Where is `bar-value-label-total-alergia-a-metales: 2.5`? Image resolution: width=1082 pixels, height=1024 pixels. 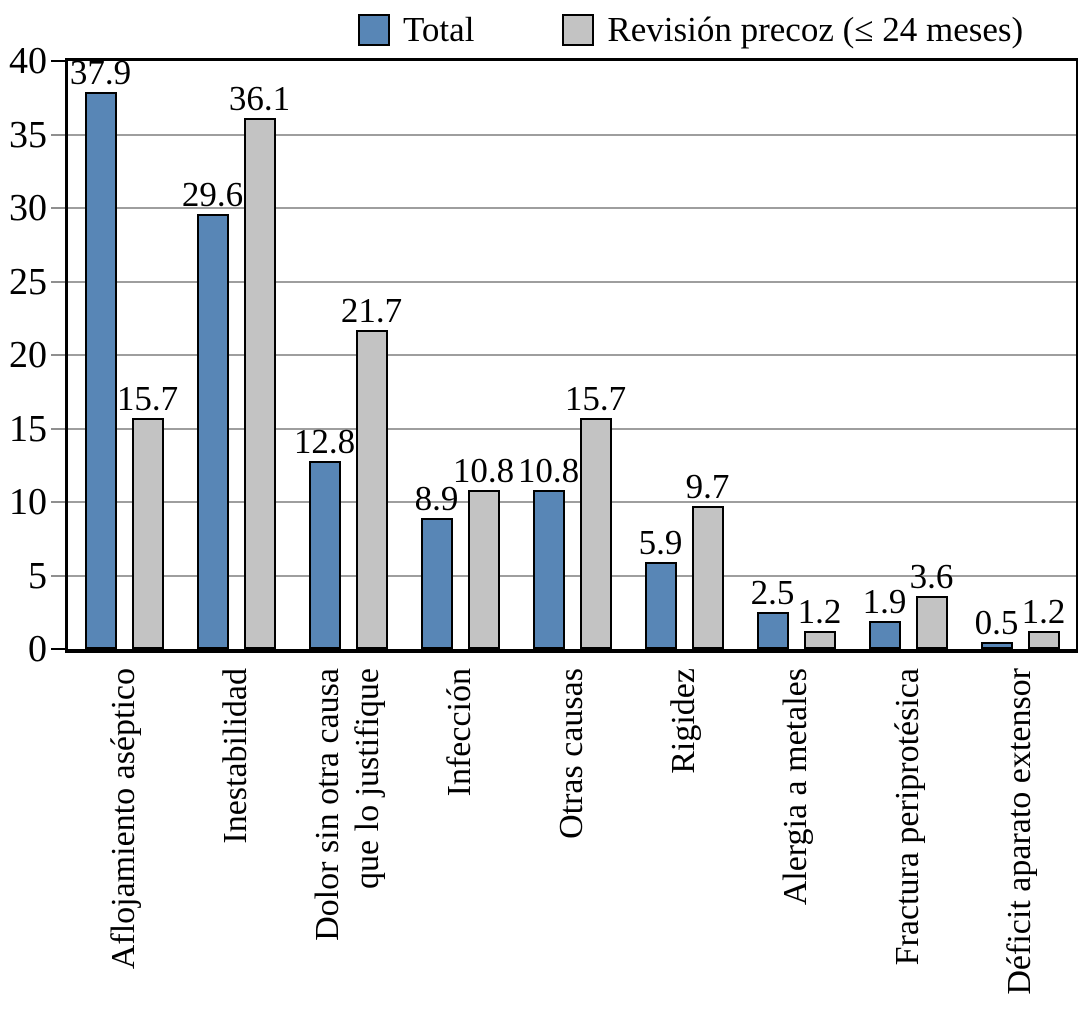 bar-value-label-total-alergia-a-metales: 2.5 is located at coordinates (772, 593).